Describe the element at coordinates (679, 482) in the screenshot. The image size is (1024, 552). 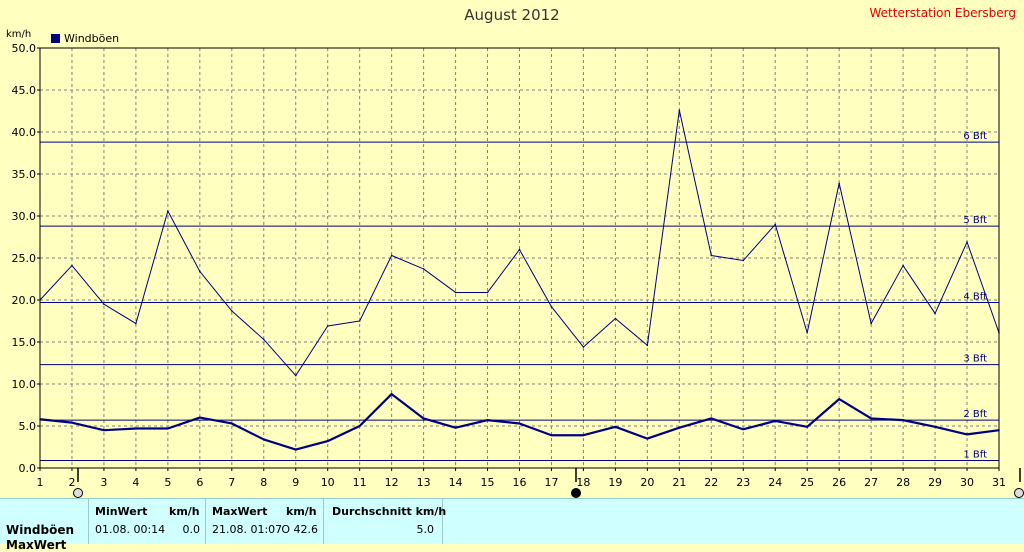
I see `x-tick-label: 21` at that location.